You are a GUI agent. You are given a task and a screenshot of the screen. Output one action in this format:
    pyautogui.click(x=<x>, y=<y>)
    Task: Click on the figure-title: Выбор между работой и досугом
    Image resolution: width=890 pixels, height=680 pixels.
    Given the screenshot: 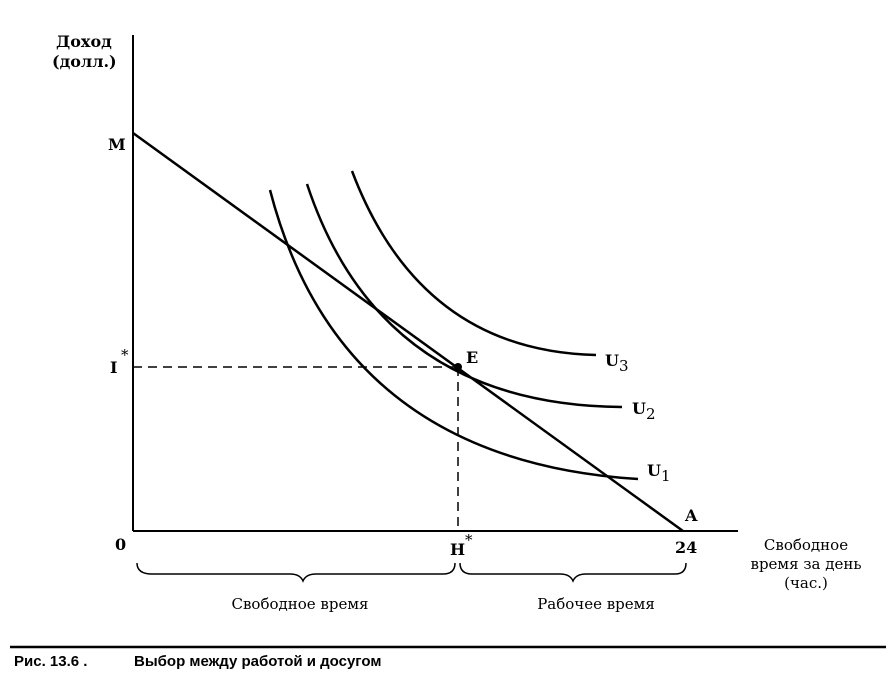 What is the action you would take?
    pyautogui.click(x=257, y=661)
    